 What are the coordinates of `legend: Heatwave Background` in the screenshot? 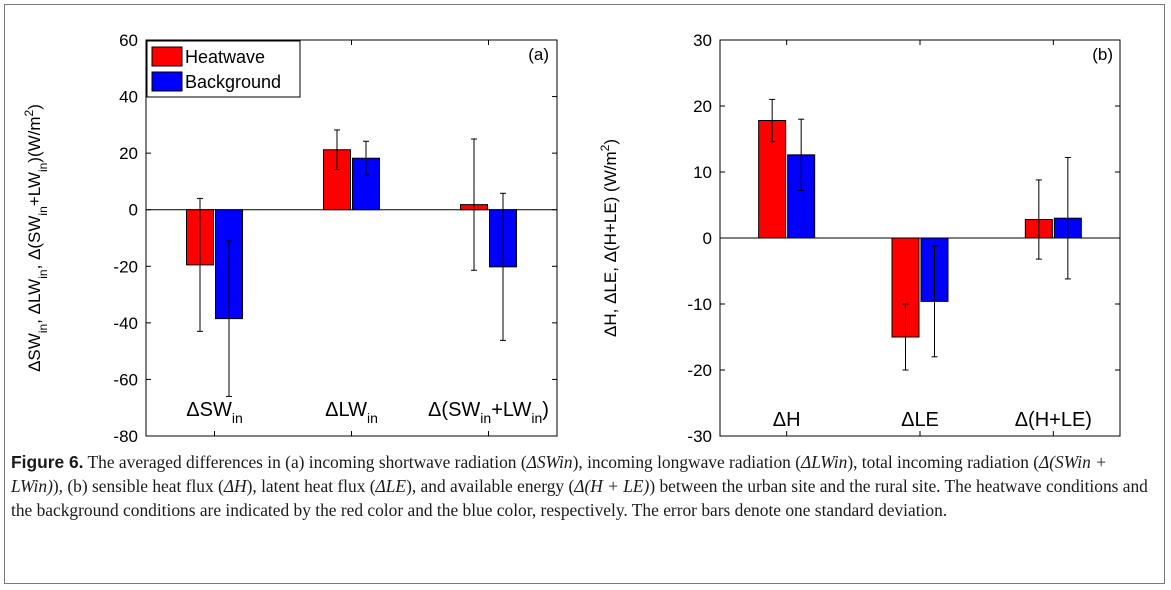 It's located at (223, 69).